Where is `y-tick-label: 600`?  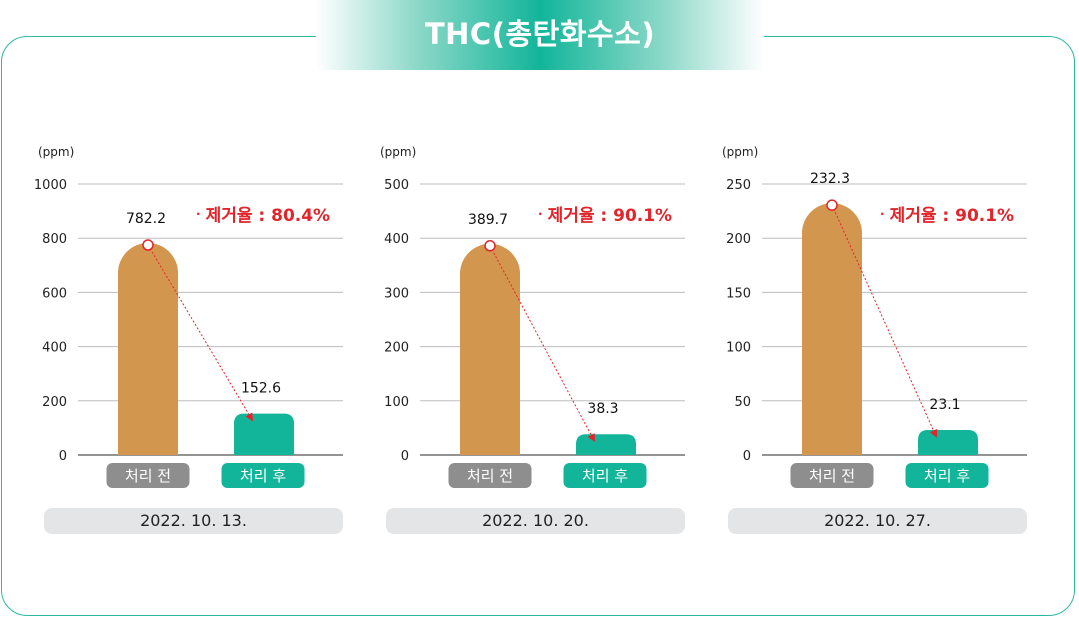 y-tick-label: 600 is located at coordinates (54, 293).